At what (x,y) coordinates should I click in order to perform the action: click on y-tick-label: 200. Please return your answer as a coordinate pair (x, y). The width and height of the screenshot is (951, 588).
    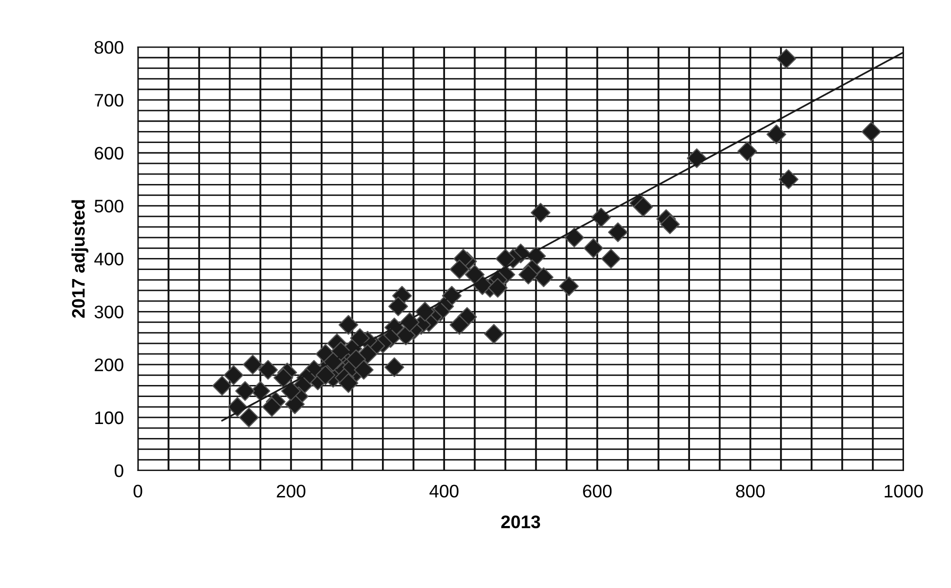
    Looking at the image, I should click on (109, 365).